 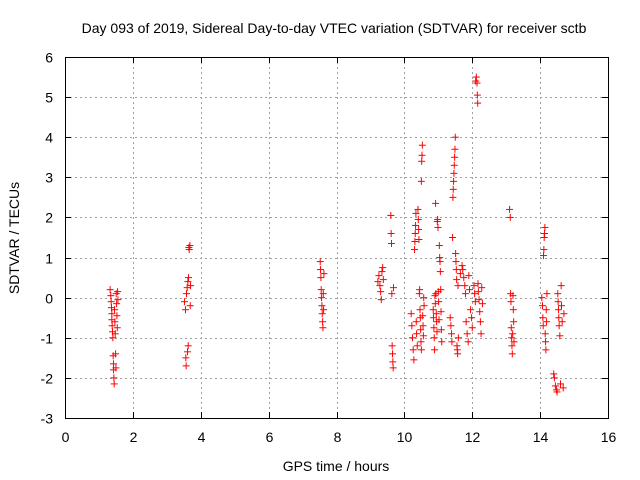 What do you see at coordinates (49, 259) in the screenshot?
I see `y-tick-label: 1` at bounding box center [49, 259].